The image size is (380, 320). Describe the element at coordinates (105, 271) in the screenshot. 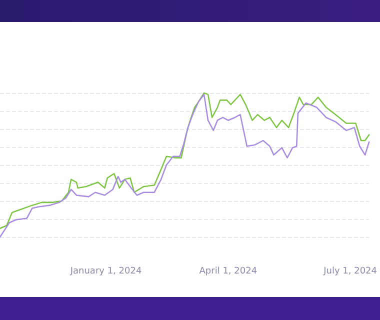

I see `x-tick-label: January 1, 2024` at that location.